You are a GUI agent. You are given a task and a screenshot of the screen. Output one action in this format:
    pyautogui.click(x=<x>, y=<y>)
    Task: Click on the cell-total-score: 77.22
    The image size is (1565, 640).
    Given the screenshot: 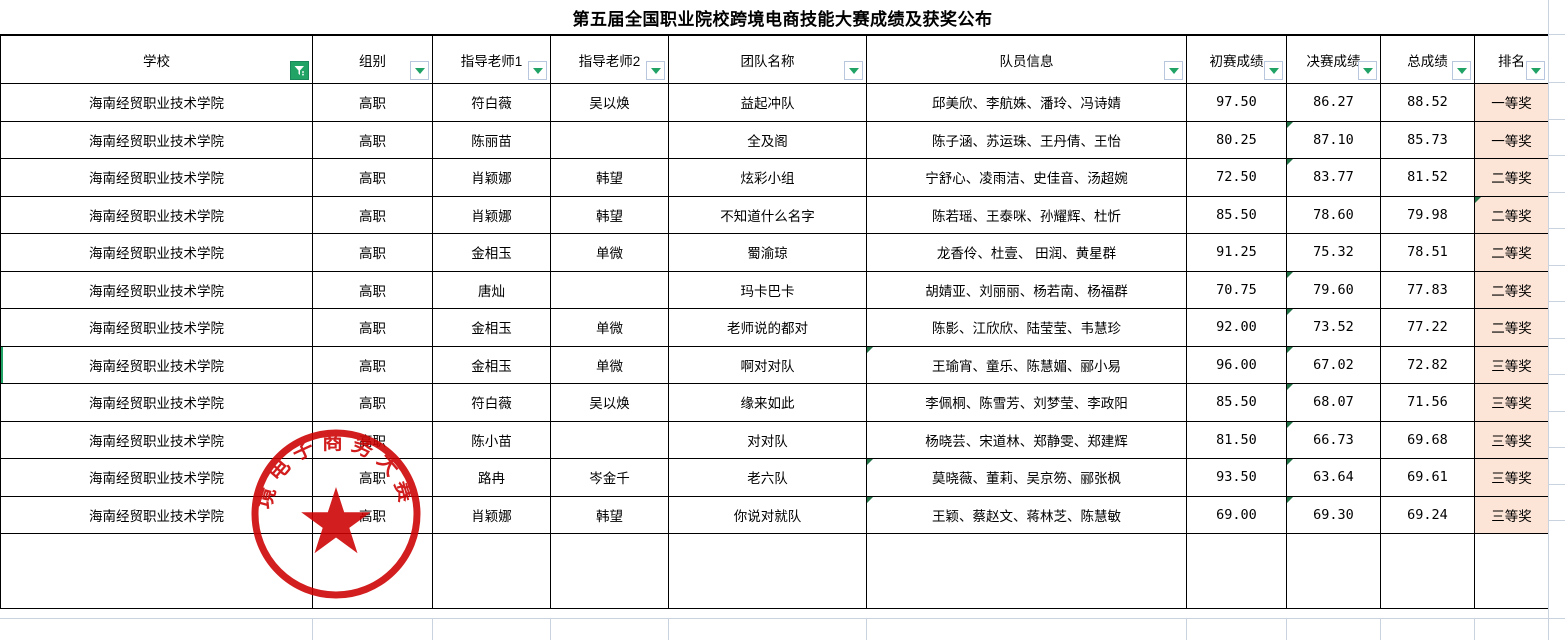 What is the action you would take?
    pyautogui.click(x=1427, y=327)
    